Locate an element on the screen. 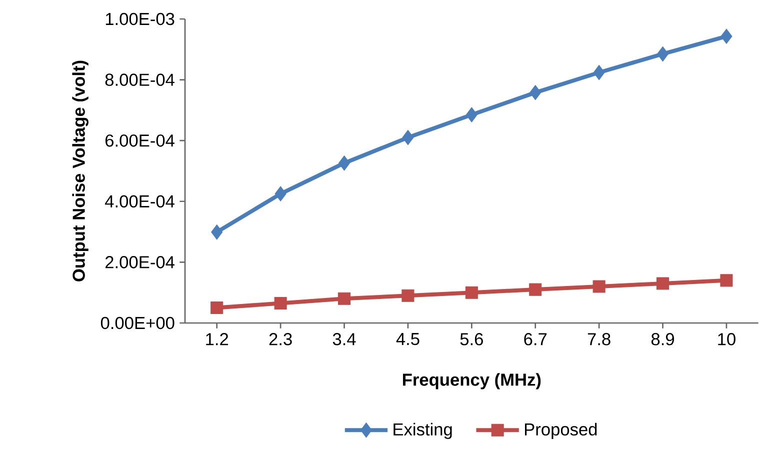  y-tick-label: 1.00E-03 is located at coordinates (140, 19).